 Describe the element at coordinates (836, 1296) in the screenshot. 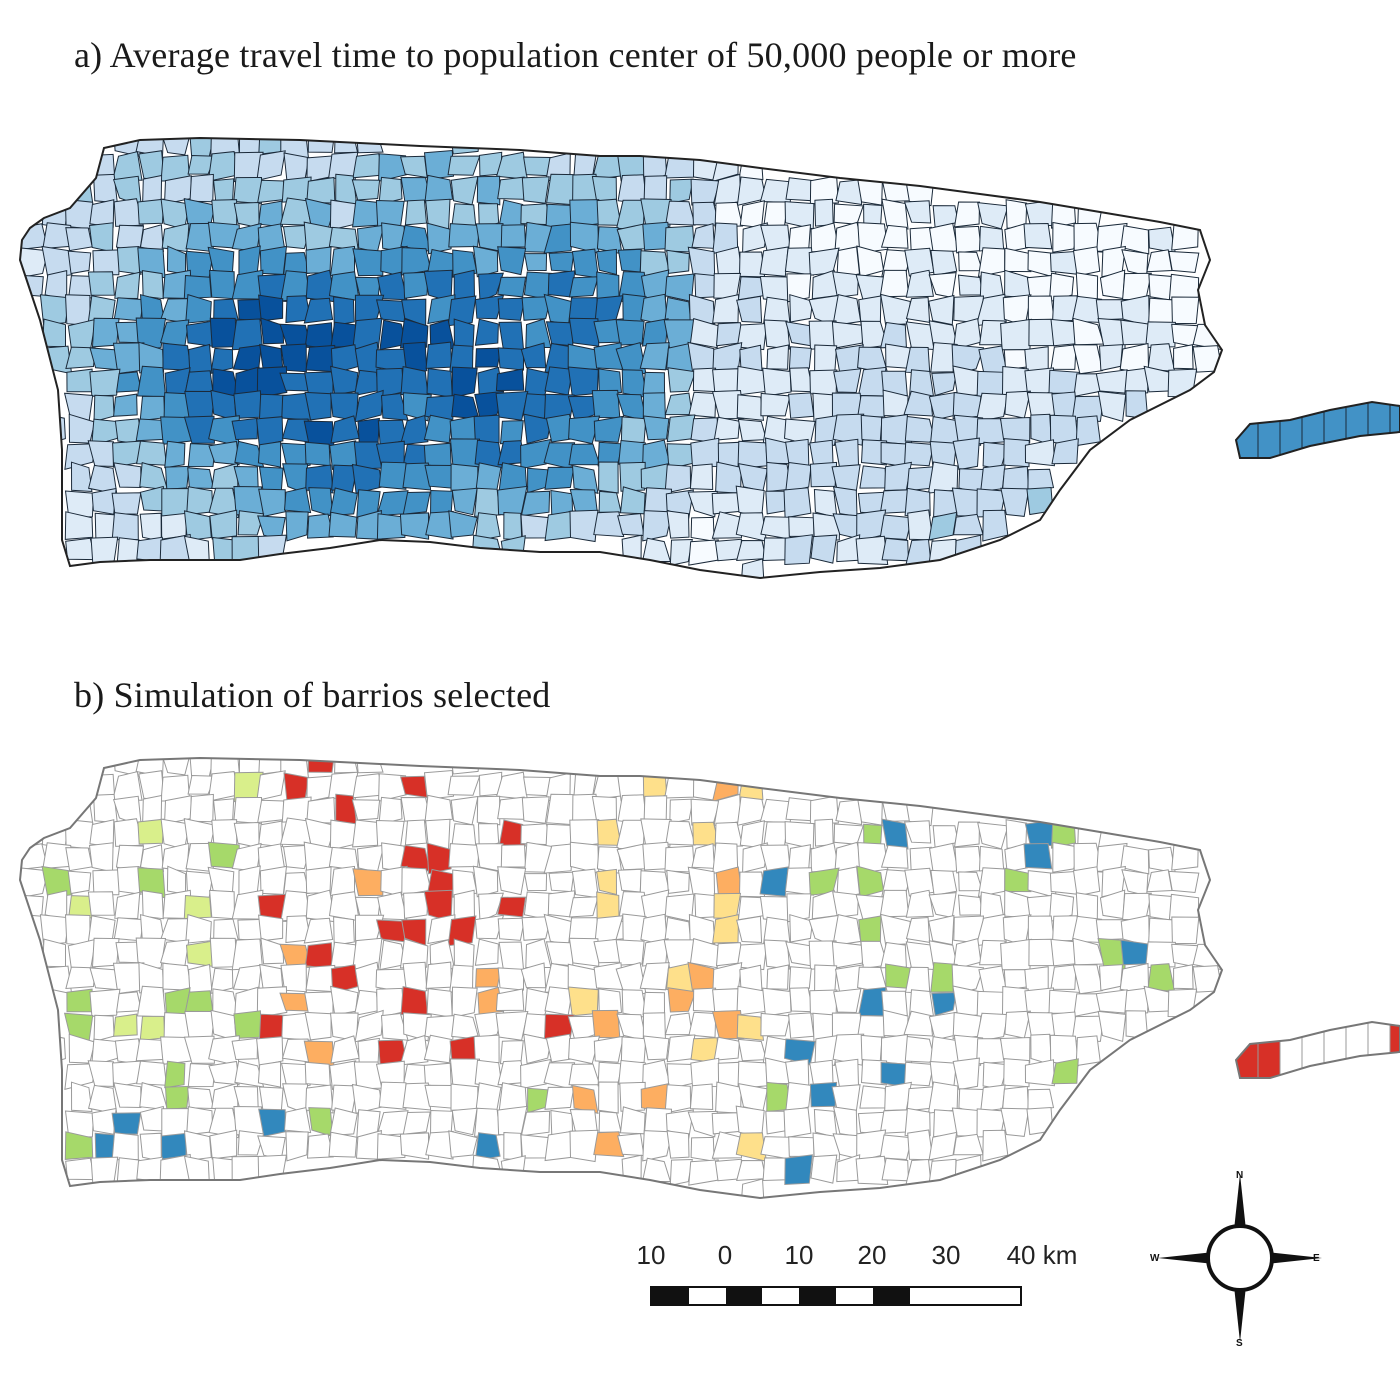

I see `scale-bar` at that location.